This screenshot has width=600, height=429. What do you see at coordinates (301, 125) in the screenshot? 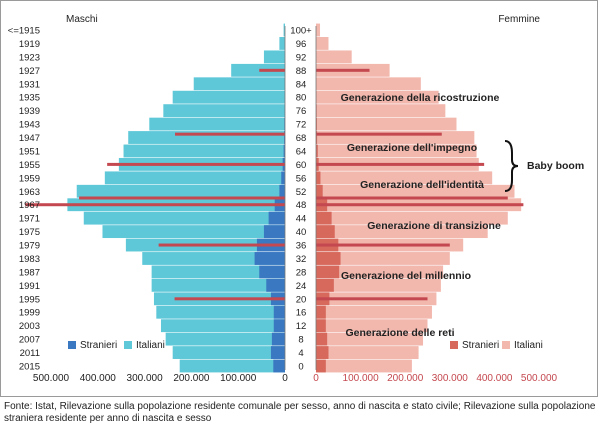
I see `age-tick-label: 72` at bounding box center [301, 125].